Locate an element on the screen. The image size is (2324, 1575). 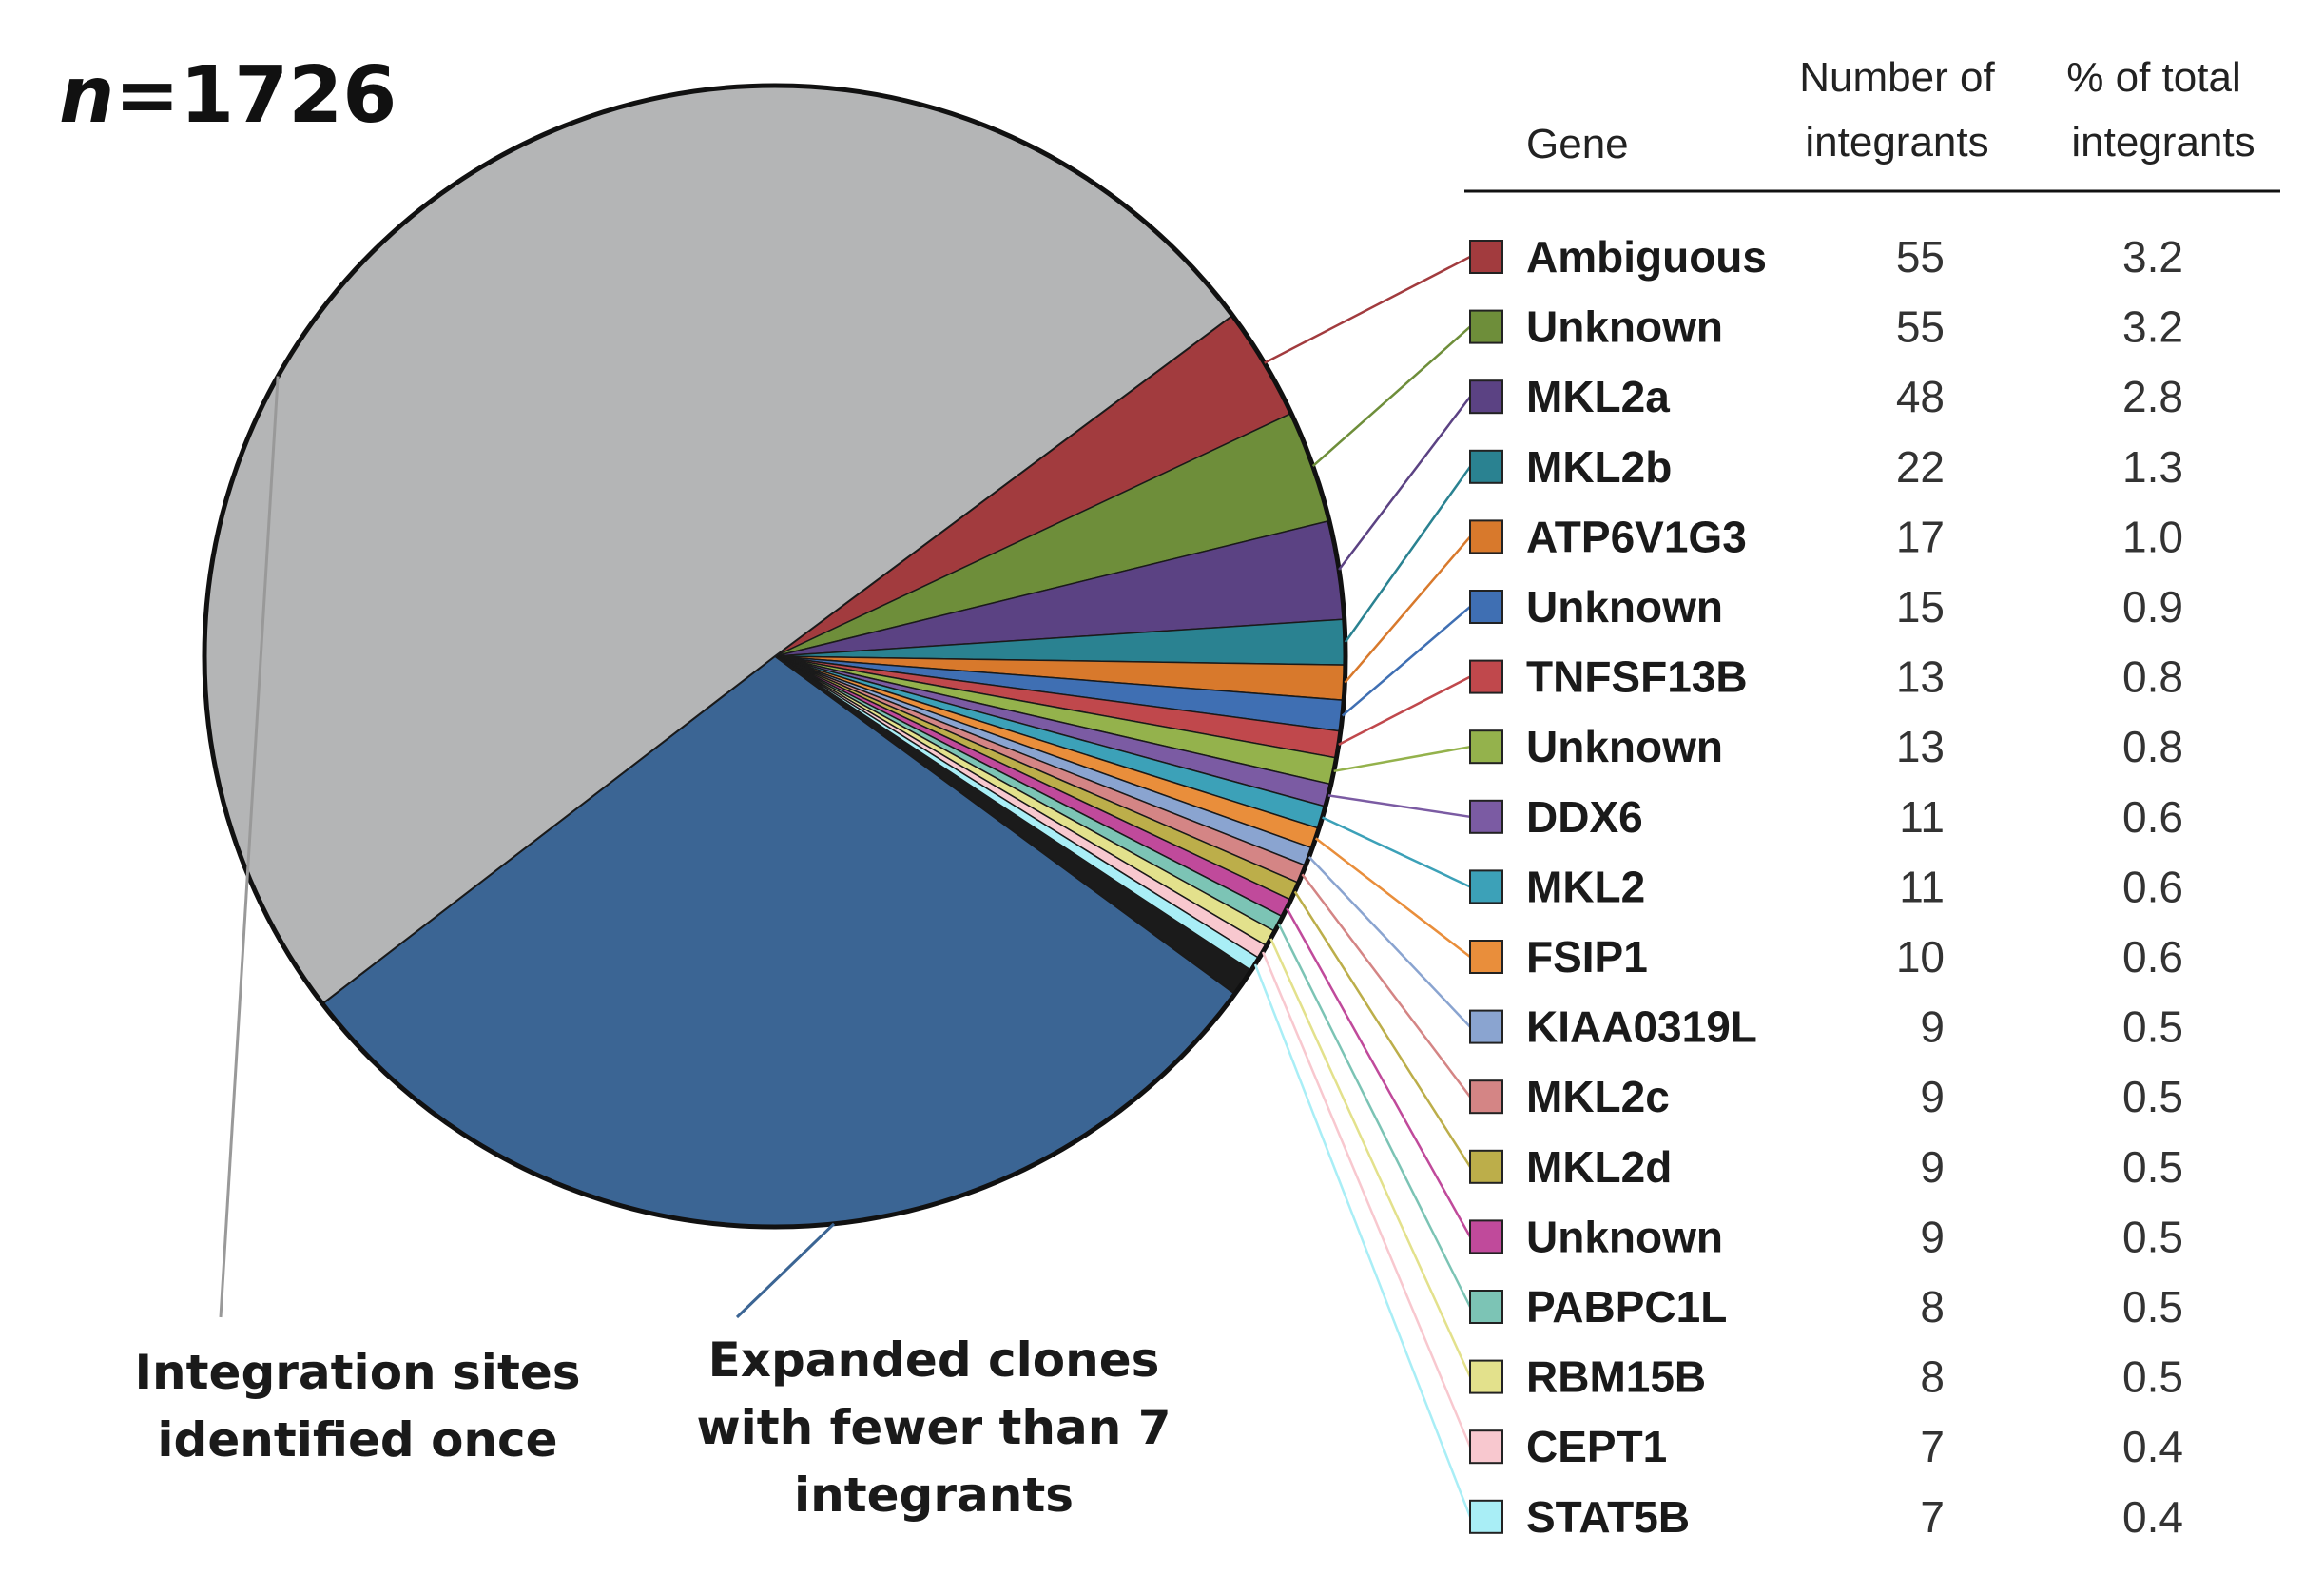
gene-label: DDX6 is located at coordinates (1584, 817).